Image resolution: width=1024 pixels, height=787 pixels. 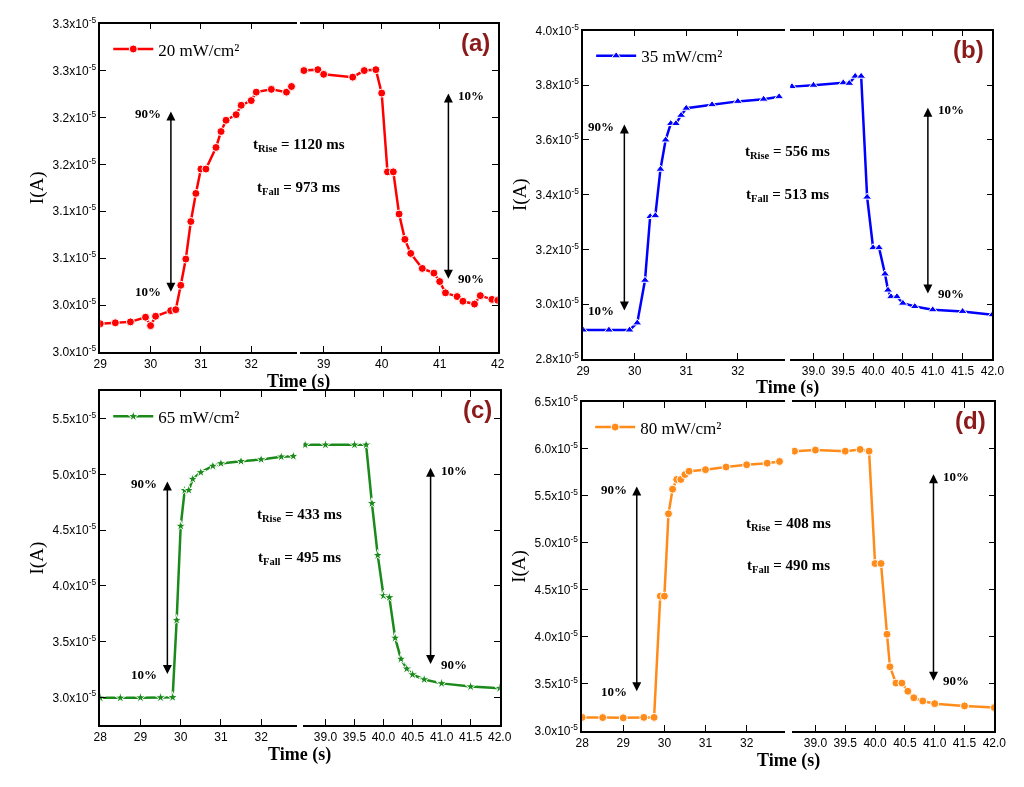 What do you see at coordinates (968, 49) in the screenshot?
I see `chart-title: (b)` at bounding box center [968, 49].